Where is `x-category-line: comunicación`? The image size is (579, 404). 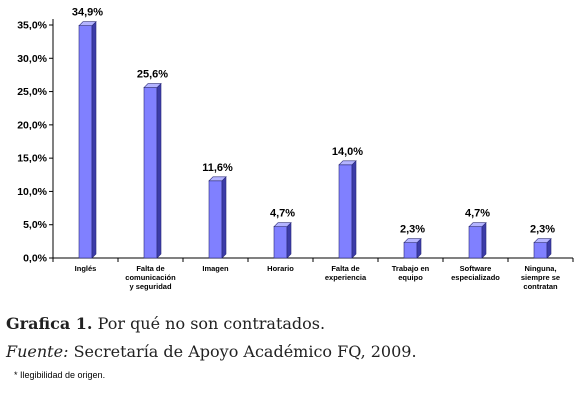
x-category-line: comunicación is located at coordinates (150, 277).